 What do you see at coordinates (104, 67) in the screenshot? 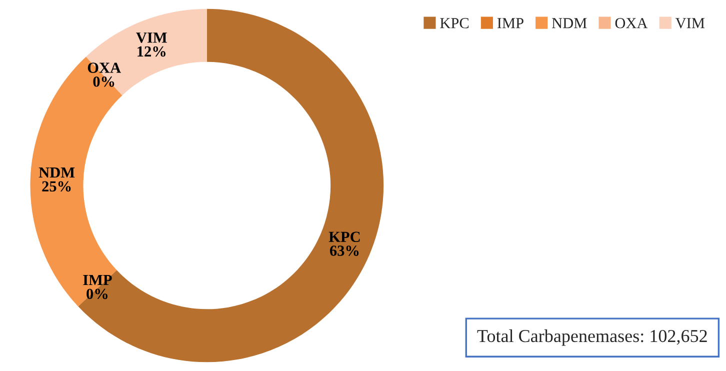
I see `category-label: OXA` at bounding box center [104, 67].